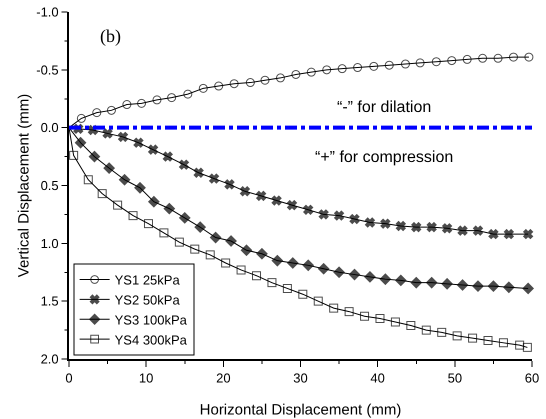 The height and width of the screenshot is (419, 546). What do you see at coordinates (300, 378) in the screenshot?
I see `x-tick-label: 30` at bounding box center [300, 378].